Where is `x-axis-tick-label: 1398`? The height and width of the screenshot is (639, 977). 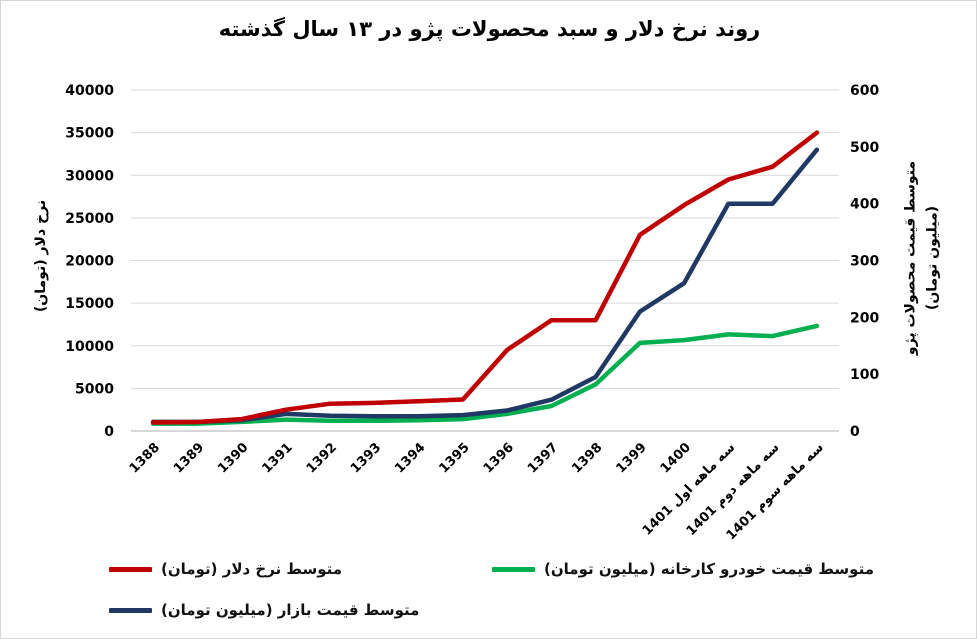 x-axis-tick-label: 1398 is located at coordinates (587, 458).